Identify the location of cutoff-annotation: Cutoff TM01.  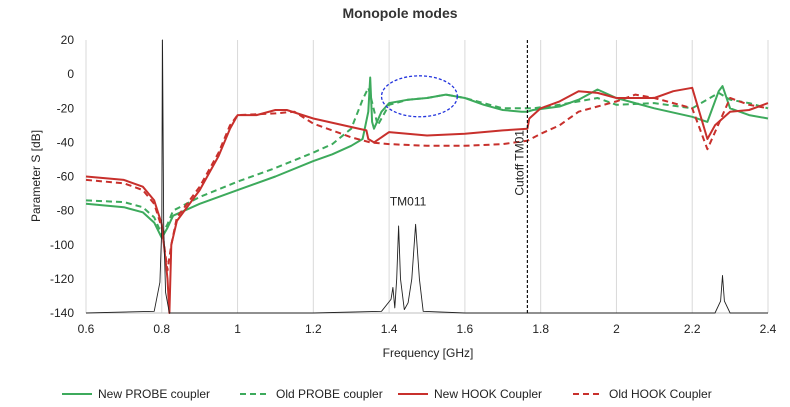
(520, 163).